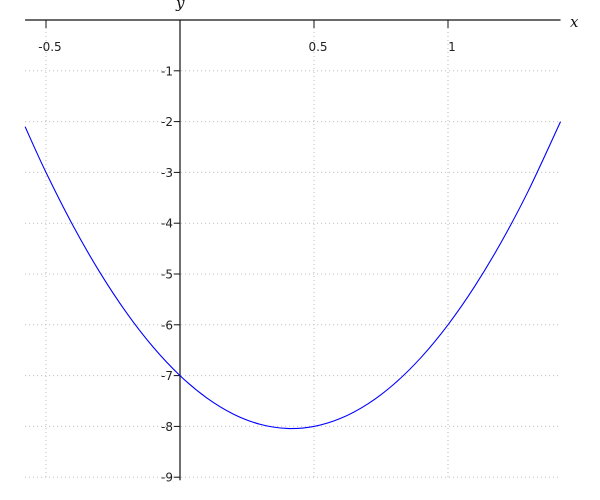  Describe the element at coordinates (167, 478) in the screenshot. I see `y-tick-label: -9` at that location.